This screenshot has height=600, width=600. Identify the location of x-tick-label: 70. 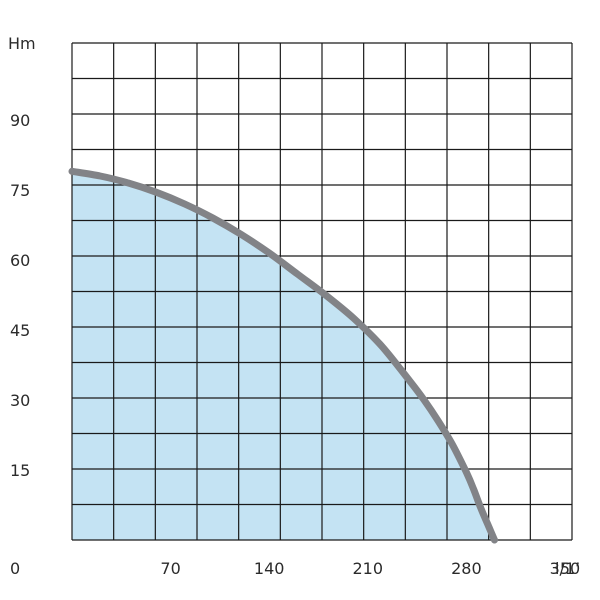
(170, 568).